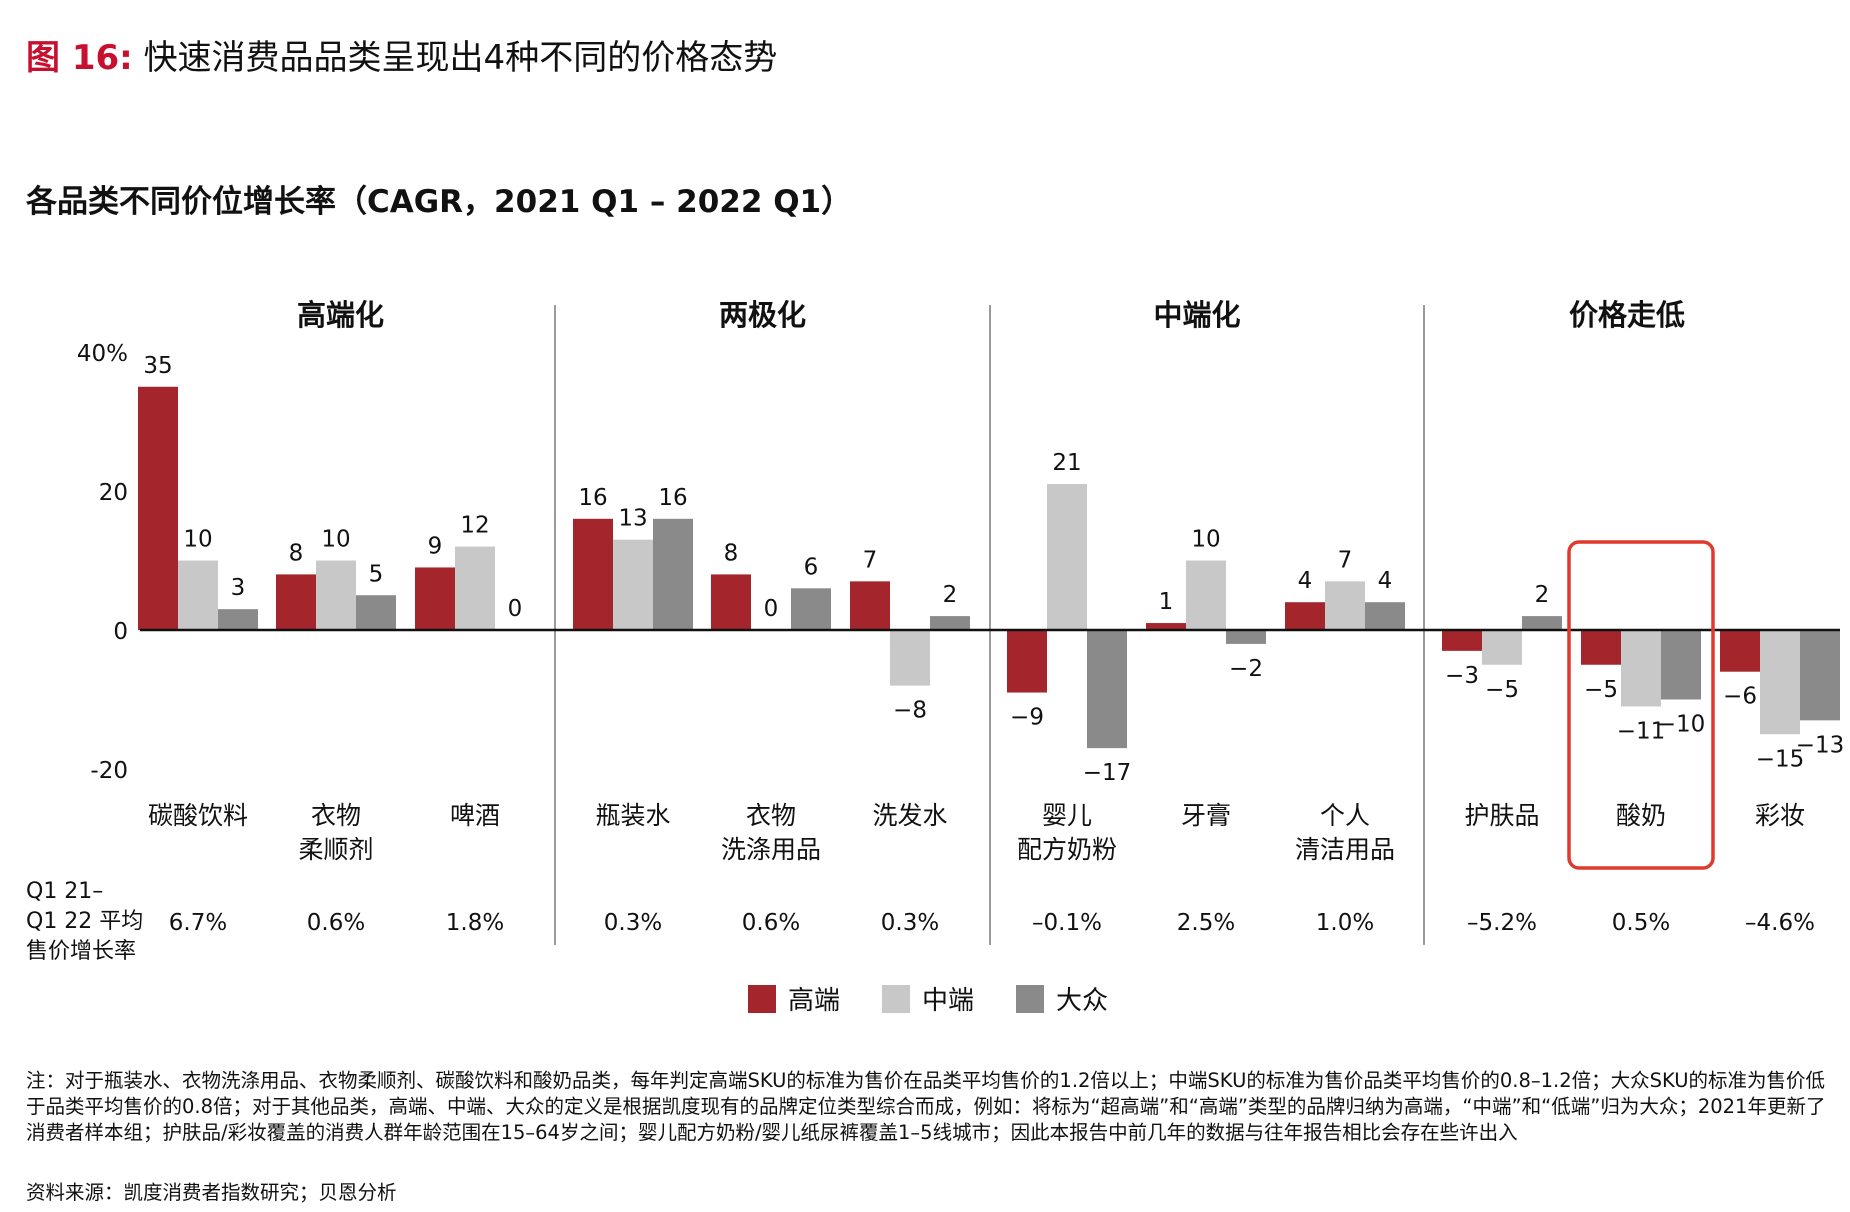 This screenshot has height=1212, width=1850. I want to click on data-label: 9, so click(435, 546).